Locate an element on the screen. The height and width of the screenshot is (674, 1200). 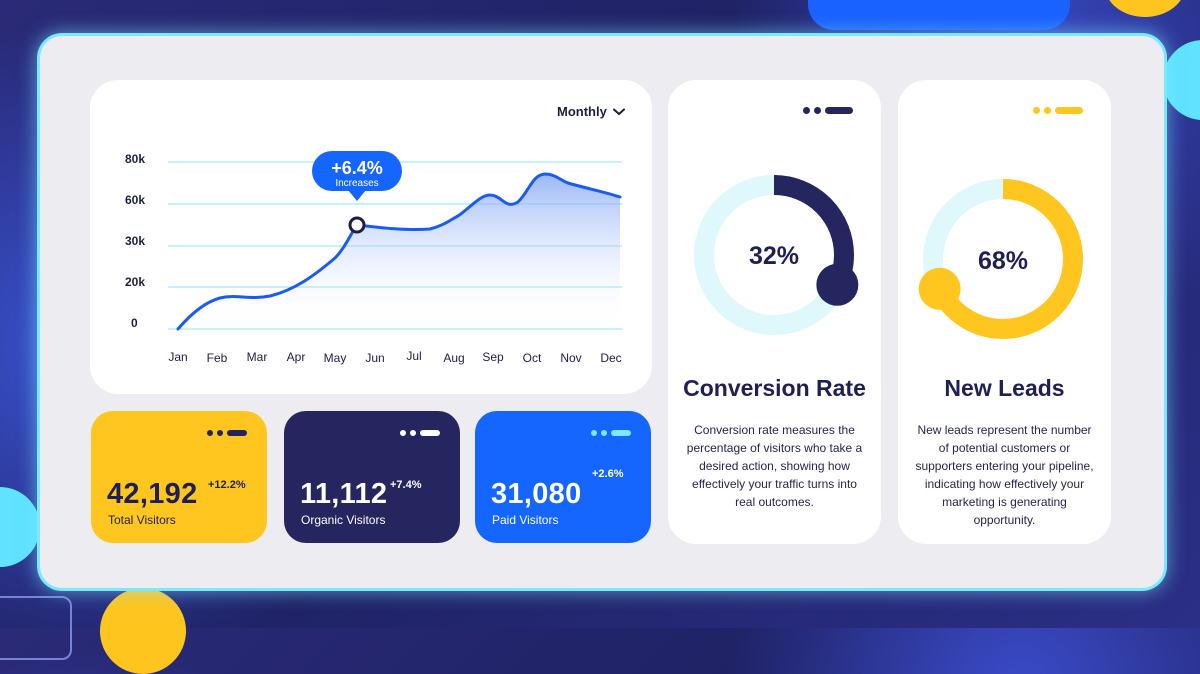
chevron-down-icon is located at coordinates (618, 111).